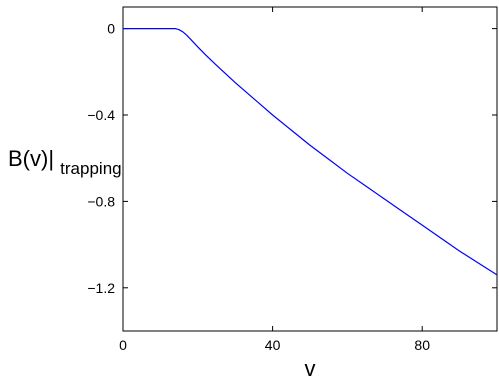  What do you see at coordinates (101, 115) in the screenshot?
I see `y-tick-label: −0.4` at bounding box center [101, 115].